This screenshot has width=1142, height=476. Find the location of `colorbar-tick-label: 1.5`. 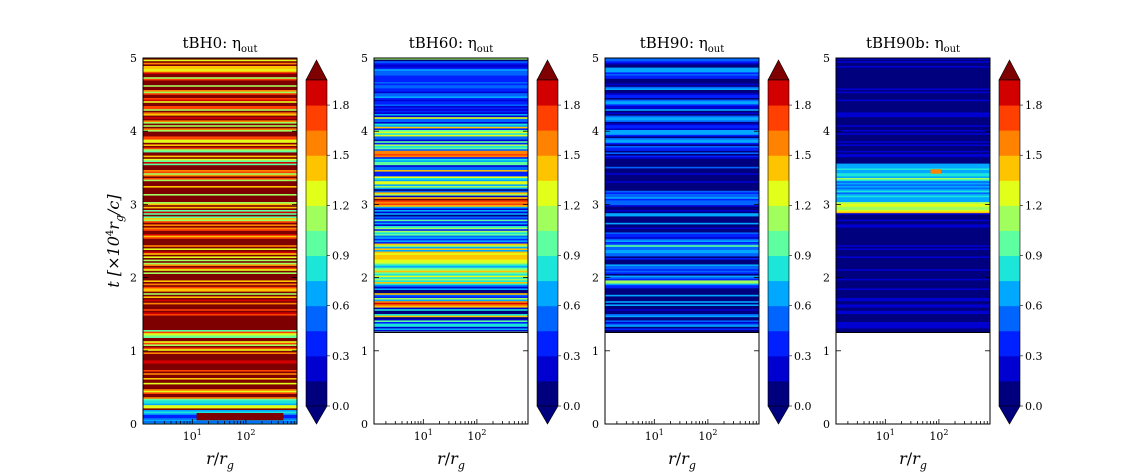

colorbar-tick-label: 1.5 is located at coordinates (1034, 155).